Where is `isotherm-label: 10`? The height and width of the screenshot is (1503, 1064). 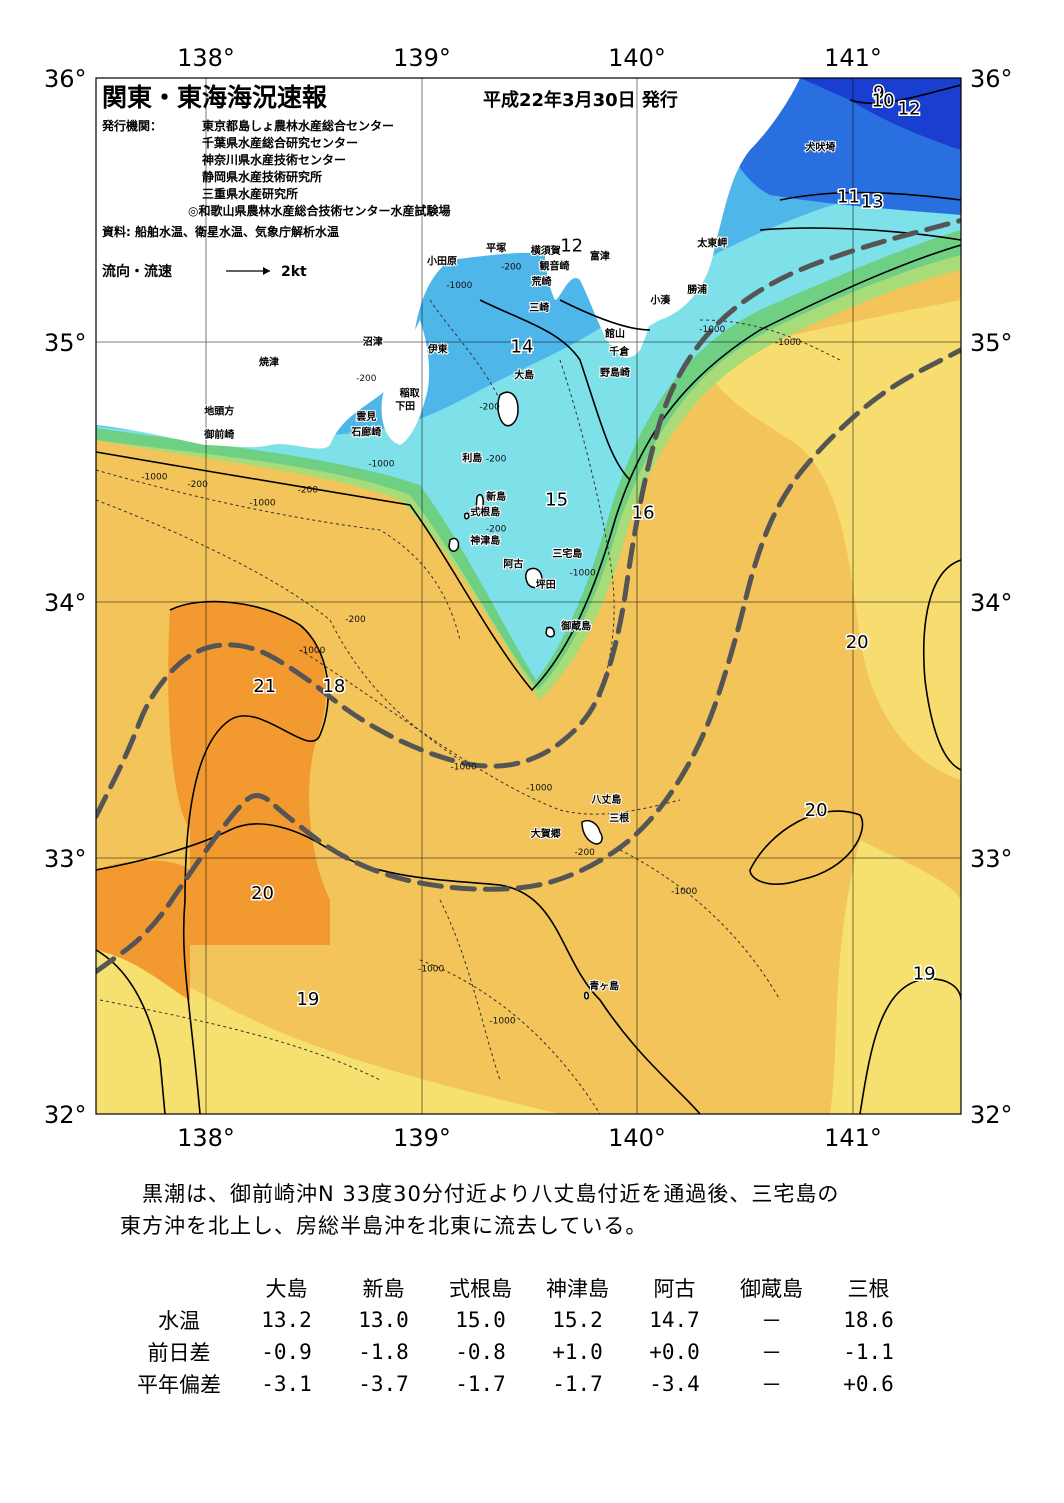 isotherm-label: 10 is located at coordinates (883, 101).